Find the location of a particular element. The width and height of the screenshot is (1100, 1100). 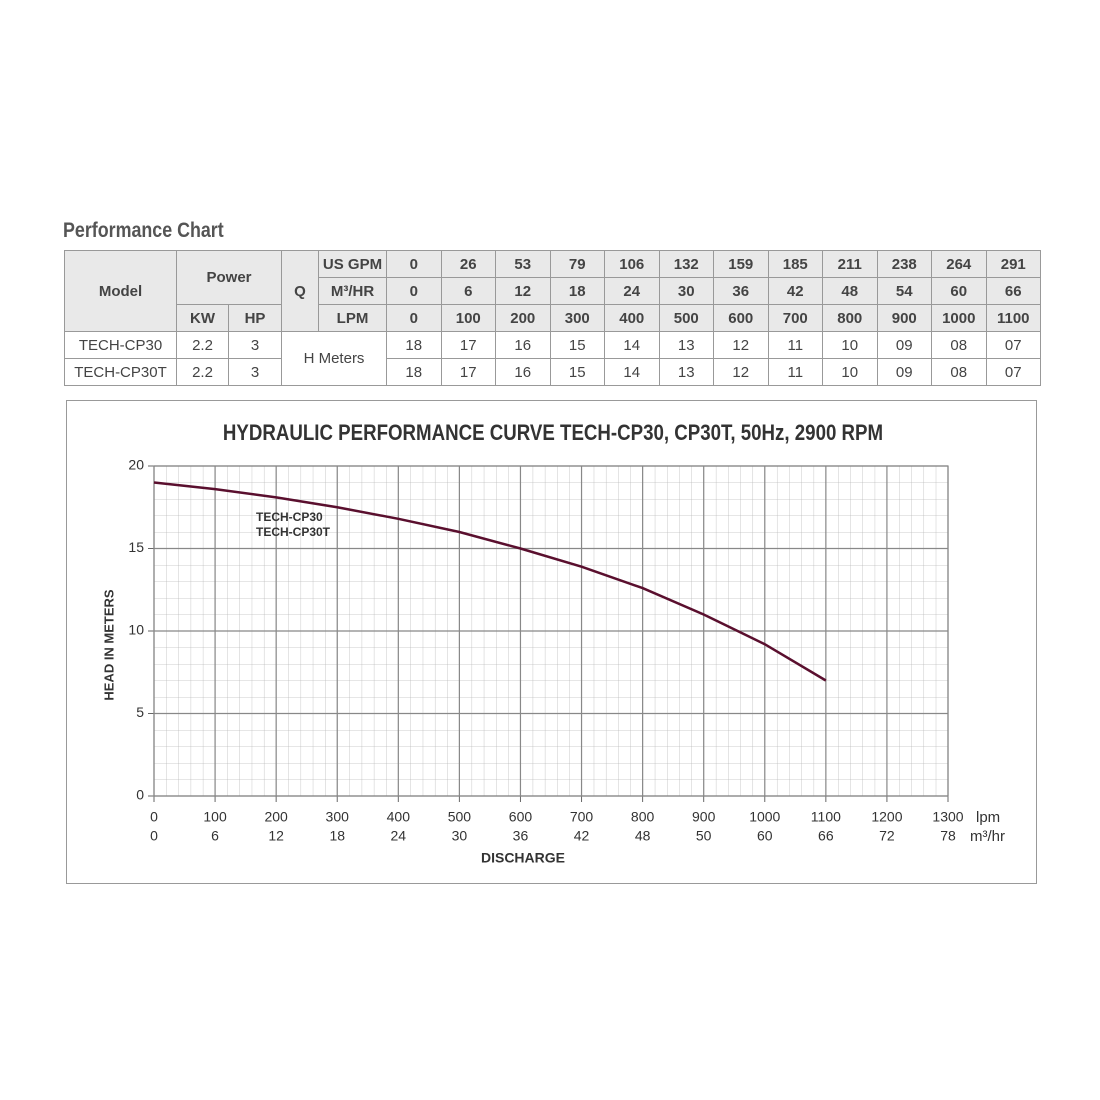

x-tick-label: 1200 is located at coordinates (886, 817).